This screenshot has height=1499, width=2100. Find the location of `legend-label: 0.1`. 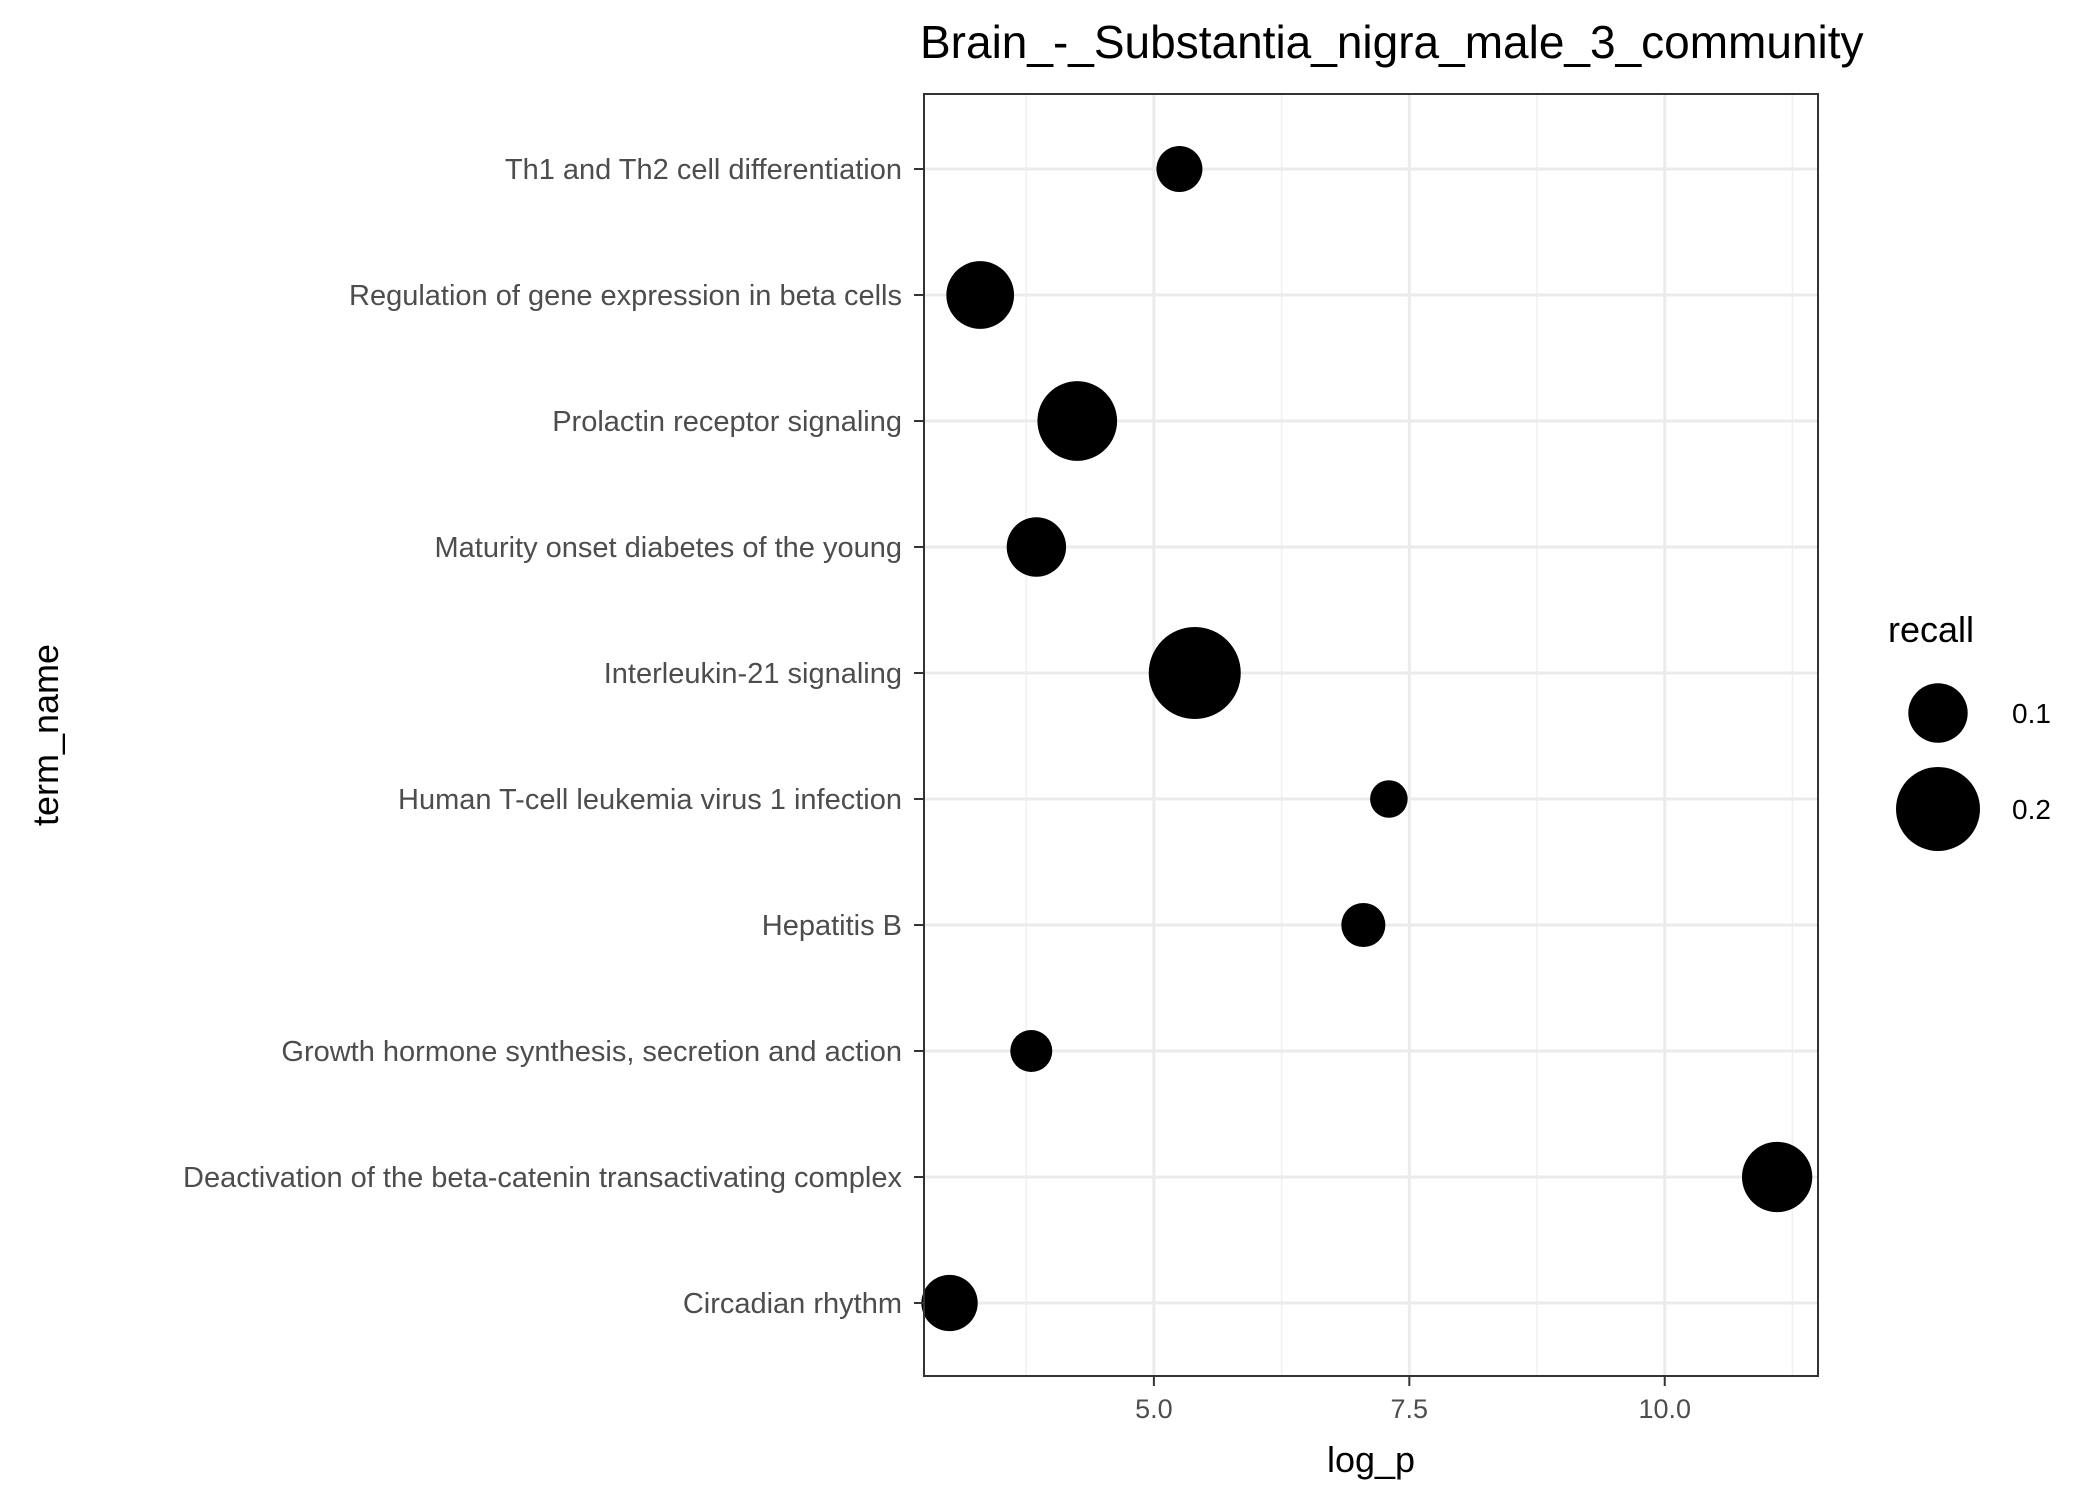

legend-label: 0.1 is located at coordinates (2031, 713).